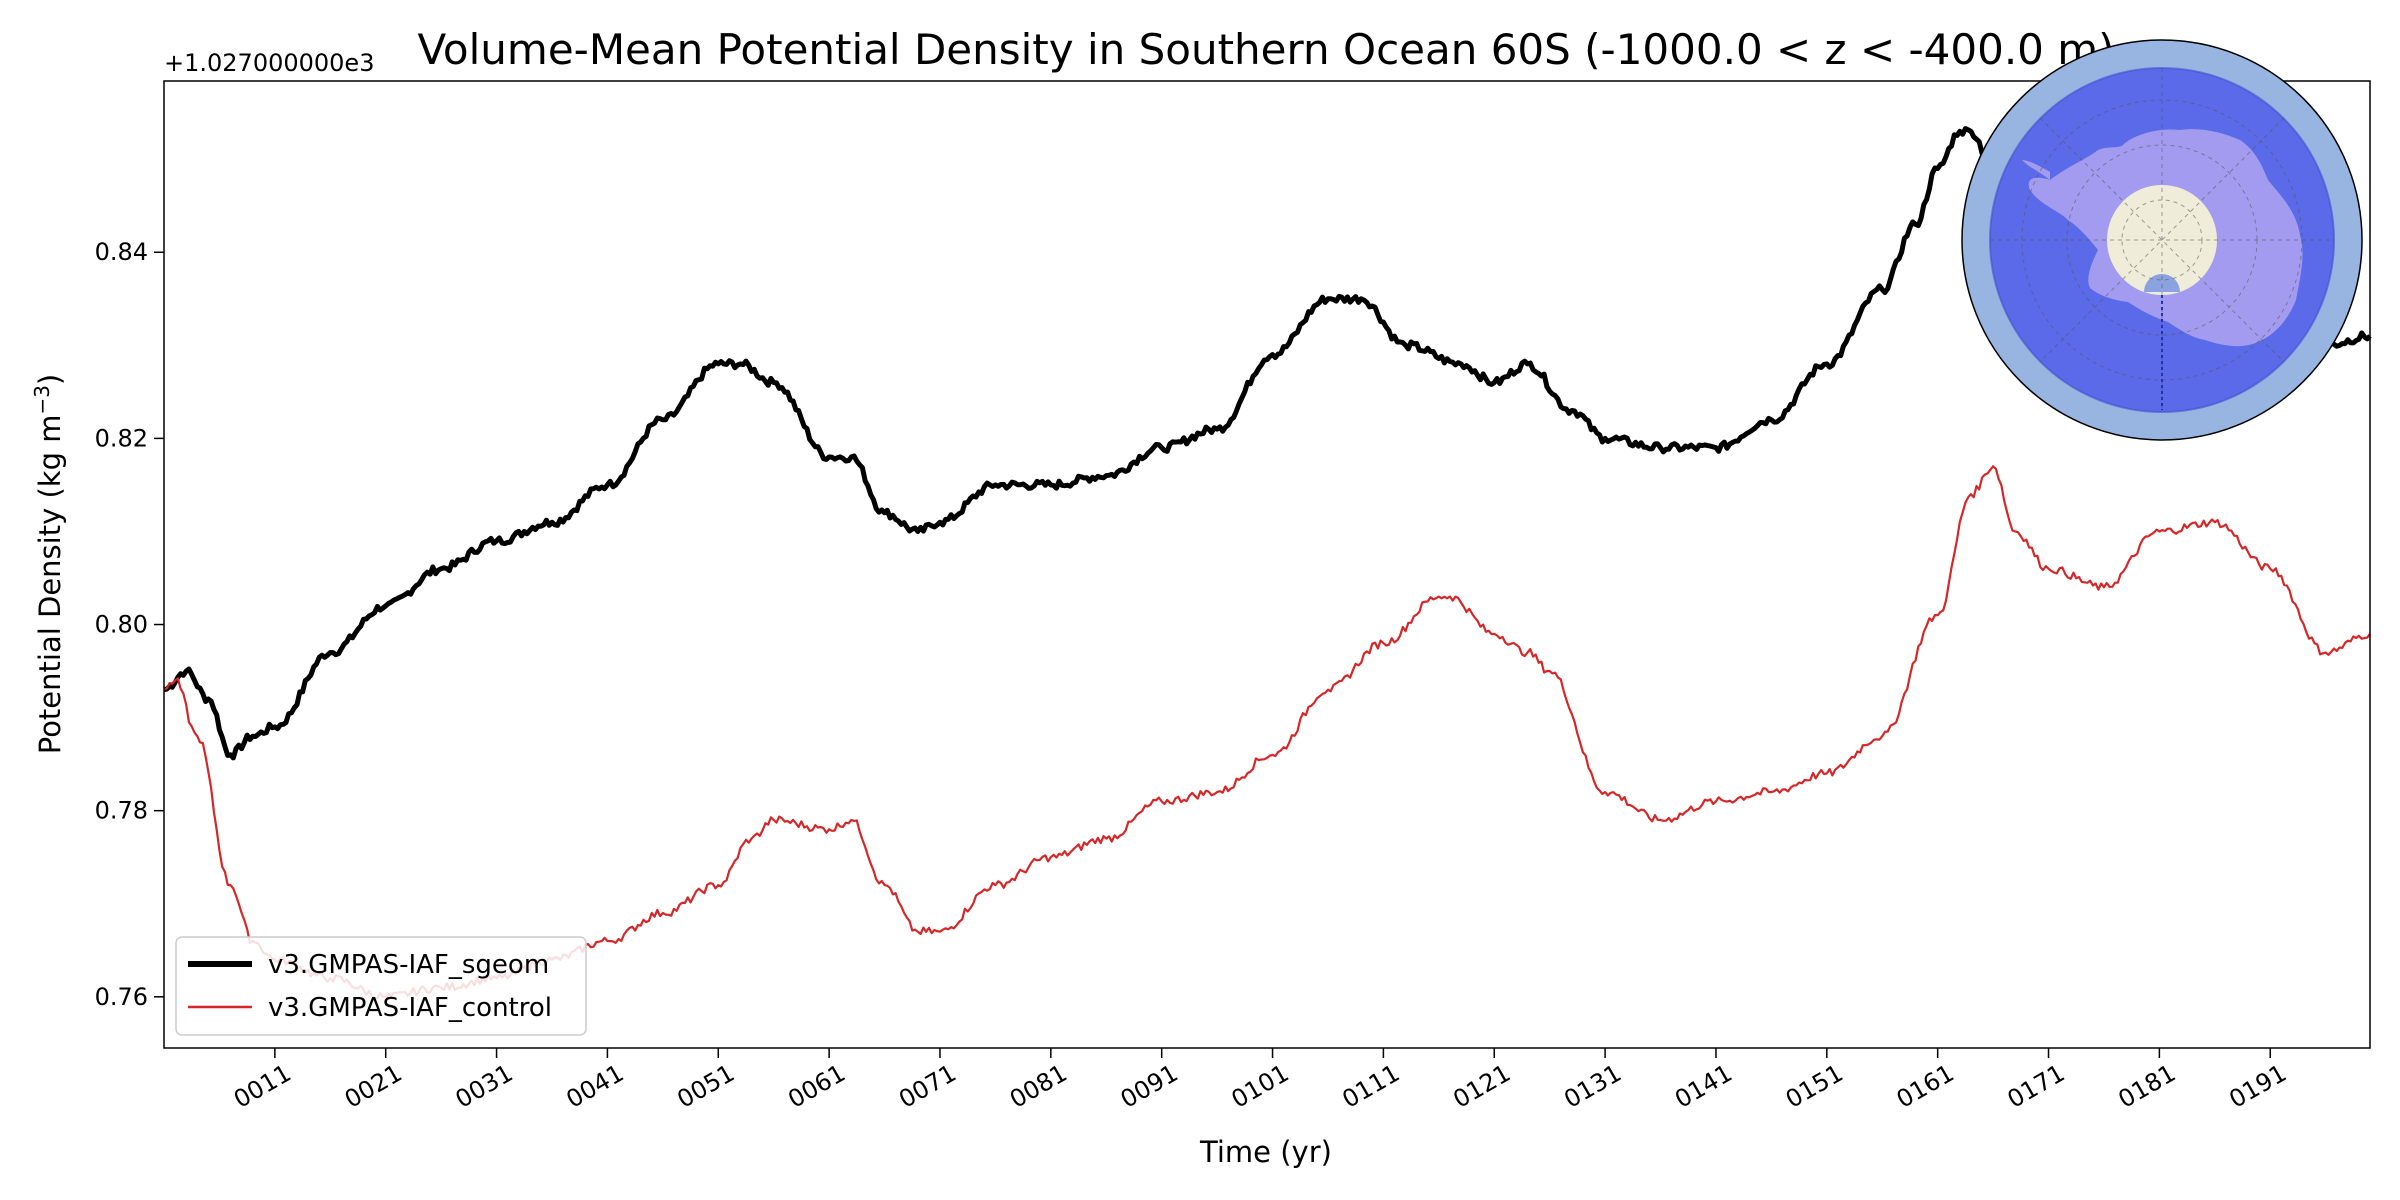 The height and width of the screenshot is (1200, 2400). I want to click on x-tick-label: 0031, so click(484, 1086).